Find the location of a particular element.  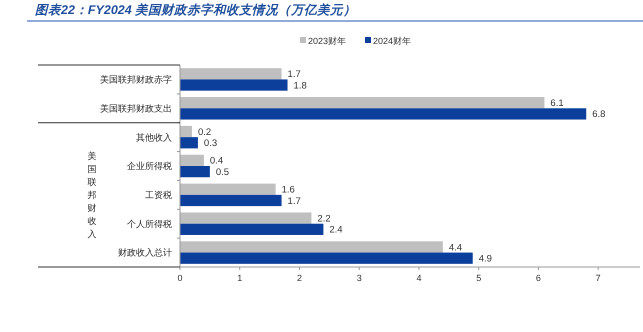

x-tick-label: 1 is located at coordinates (239, 278).